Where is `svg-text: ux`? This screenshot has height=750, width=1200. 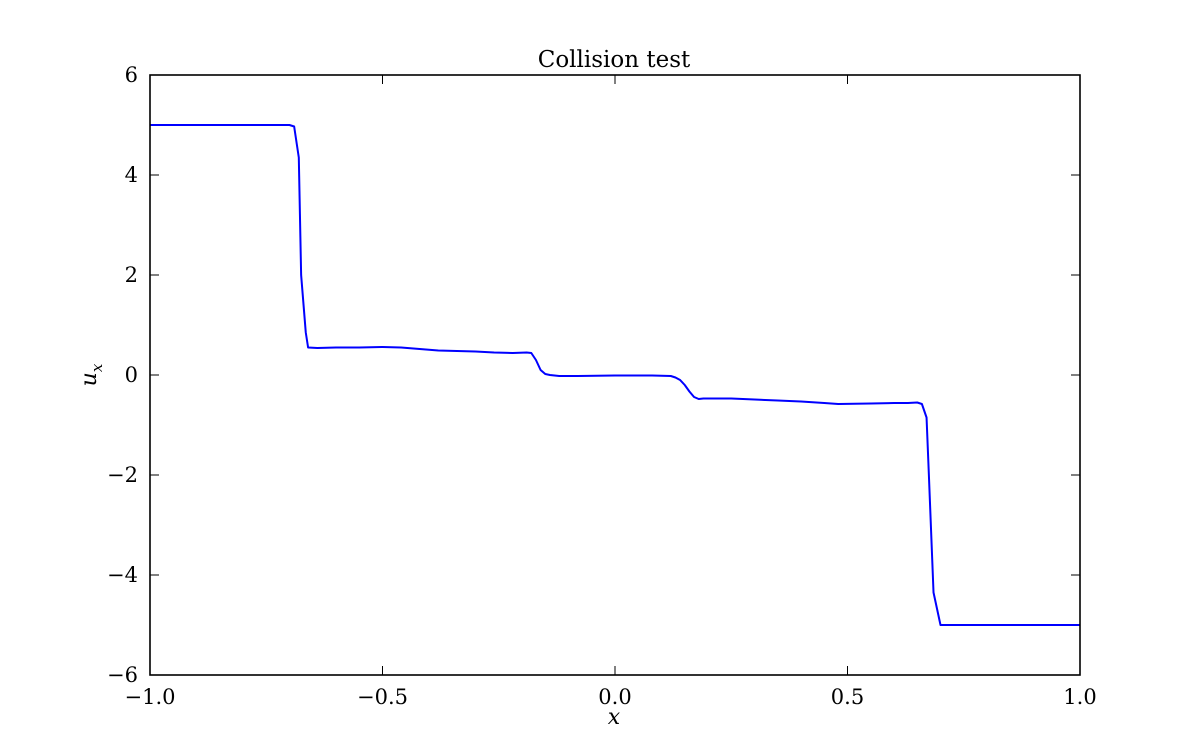 svg-text: ux is located at coordinates (91, 374).